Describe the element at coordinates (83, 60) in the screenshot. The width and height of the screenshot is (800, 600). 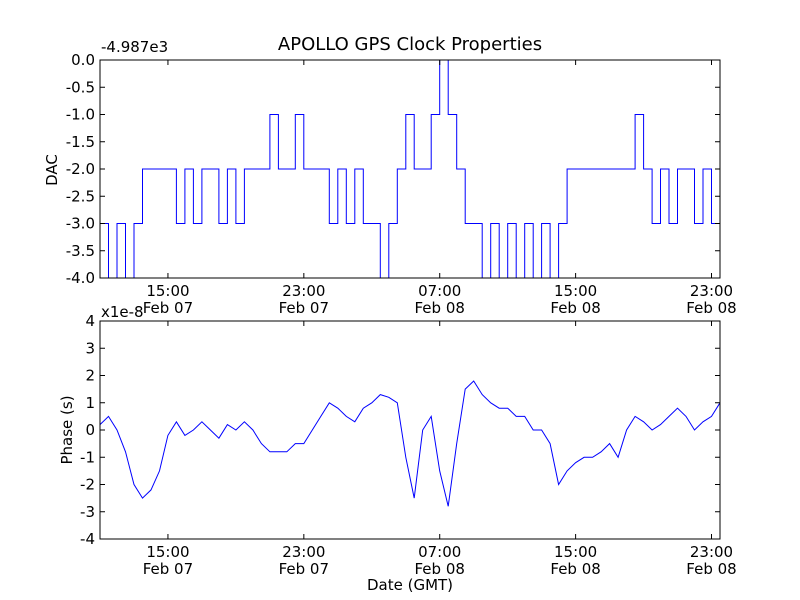
I see `dac-y-tick-label: 0.0` at that location.